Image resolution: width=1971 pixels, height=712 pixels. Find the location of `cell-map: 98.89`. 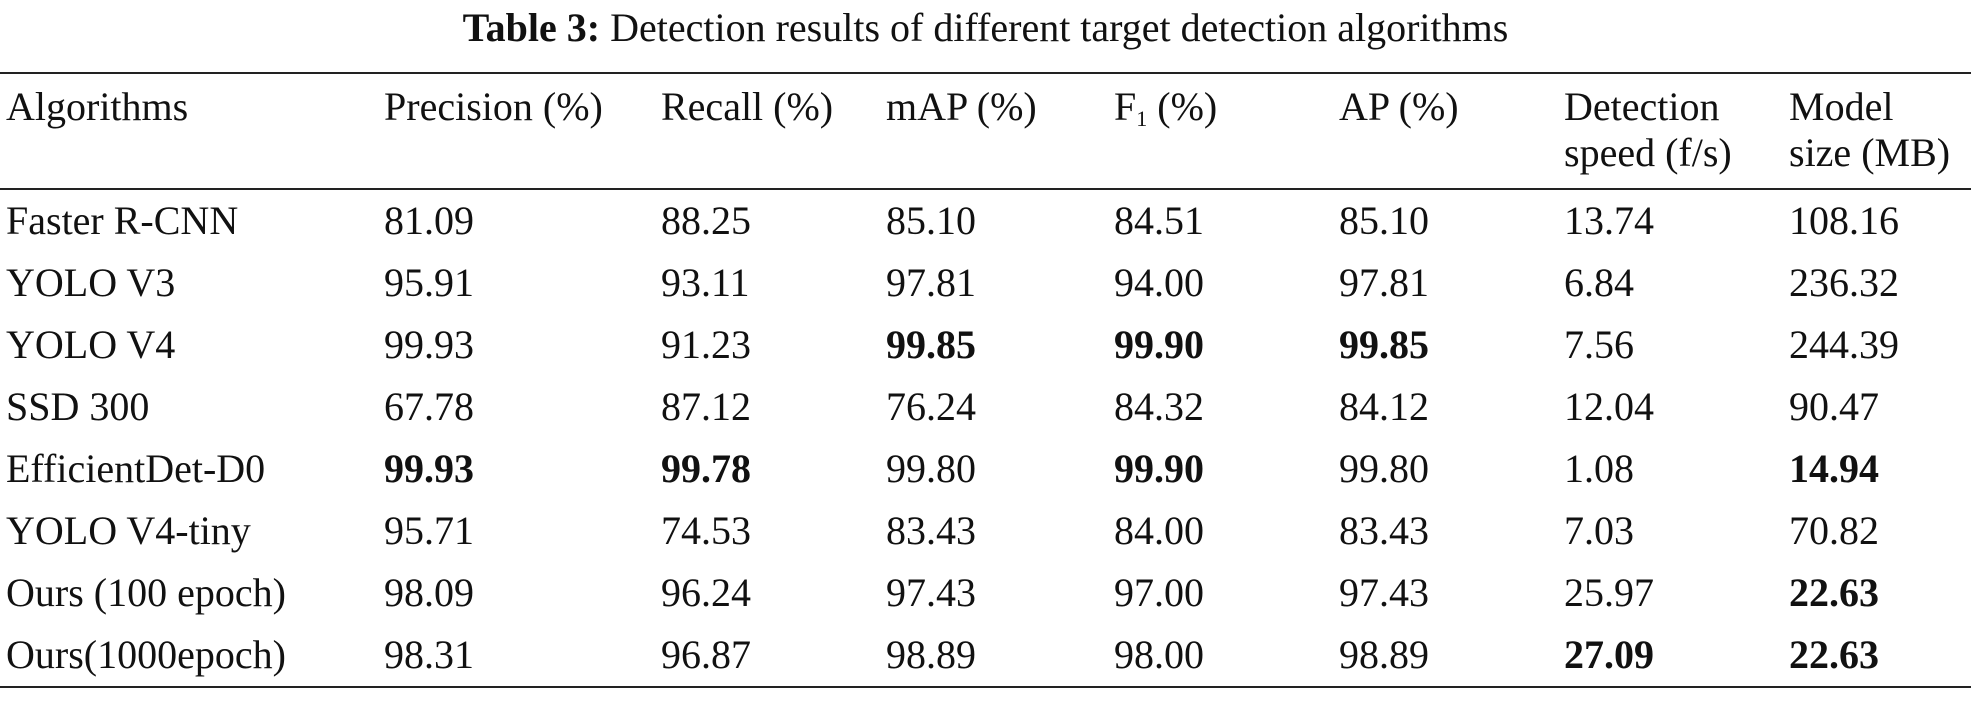

cell-map: 98.89 is located at coordinates (994, 656).